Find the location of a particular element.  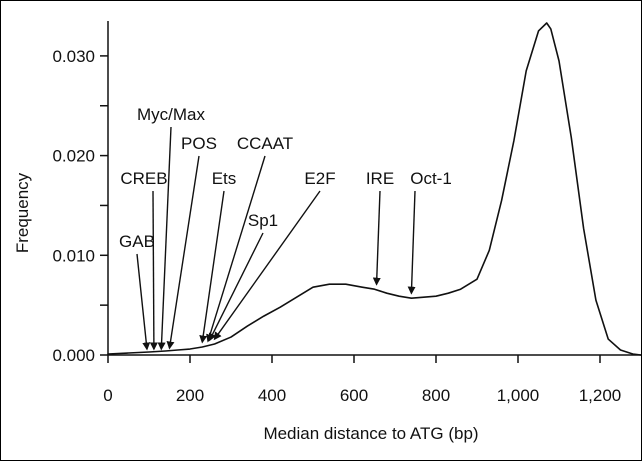

annotation-label: GAB is located at coordinates (137, 241).